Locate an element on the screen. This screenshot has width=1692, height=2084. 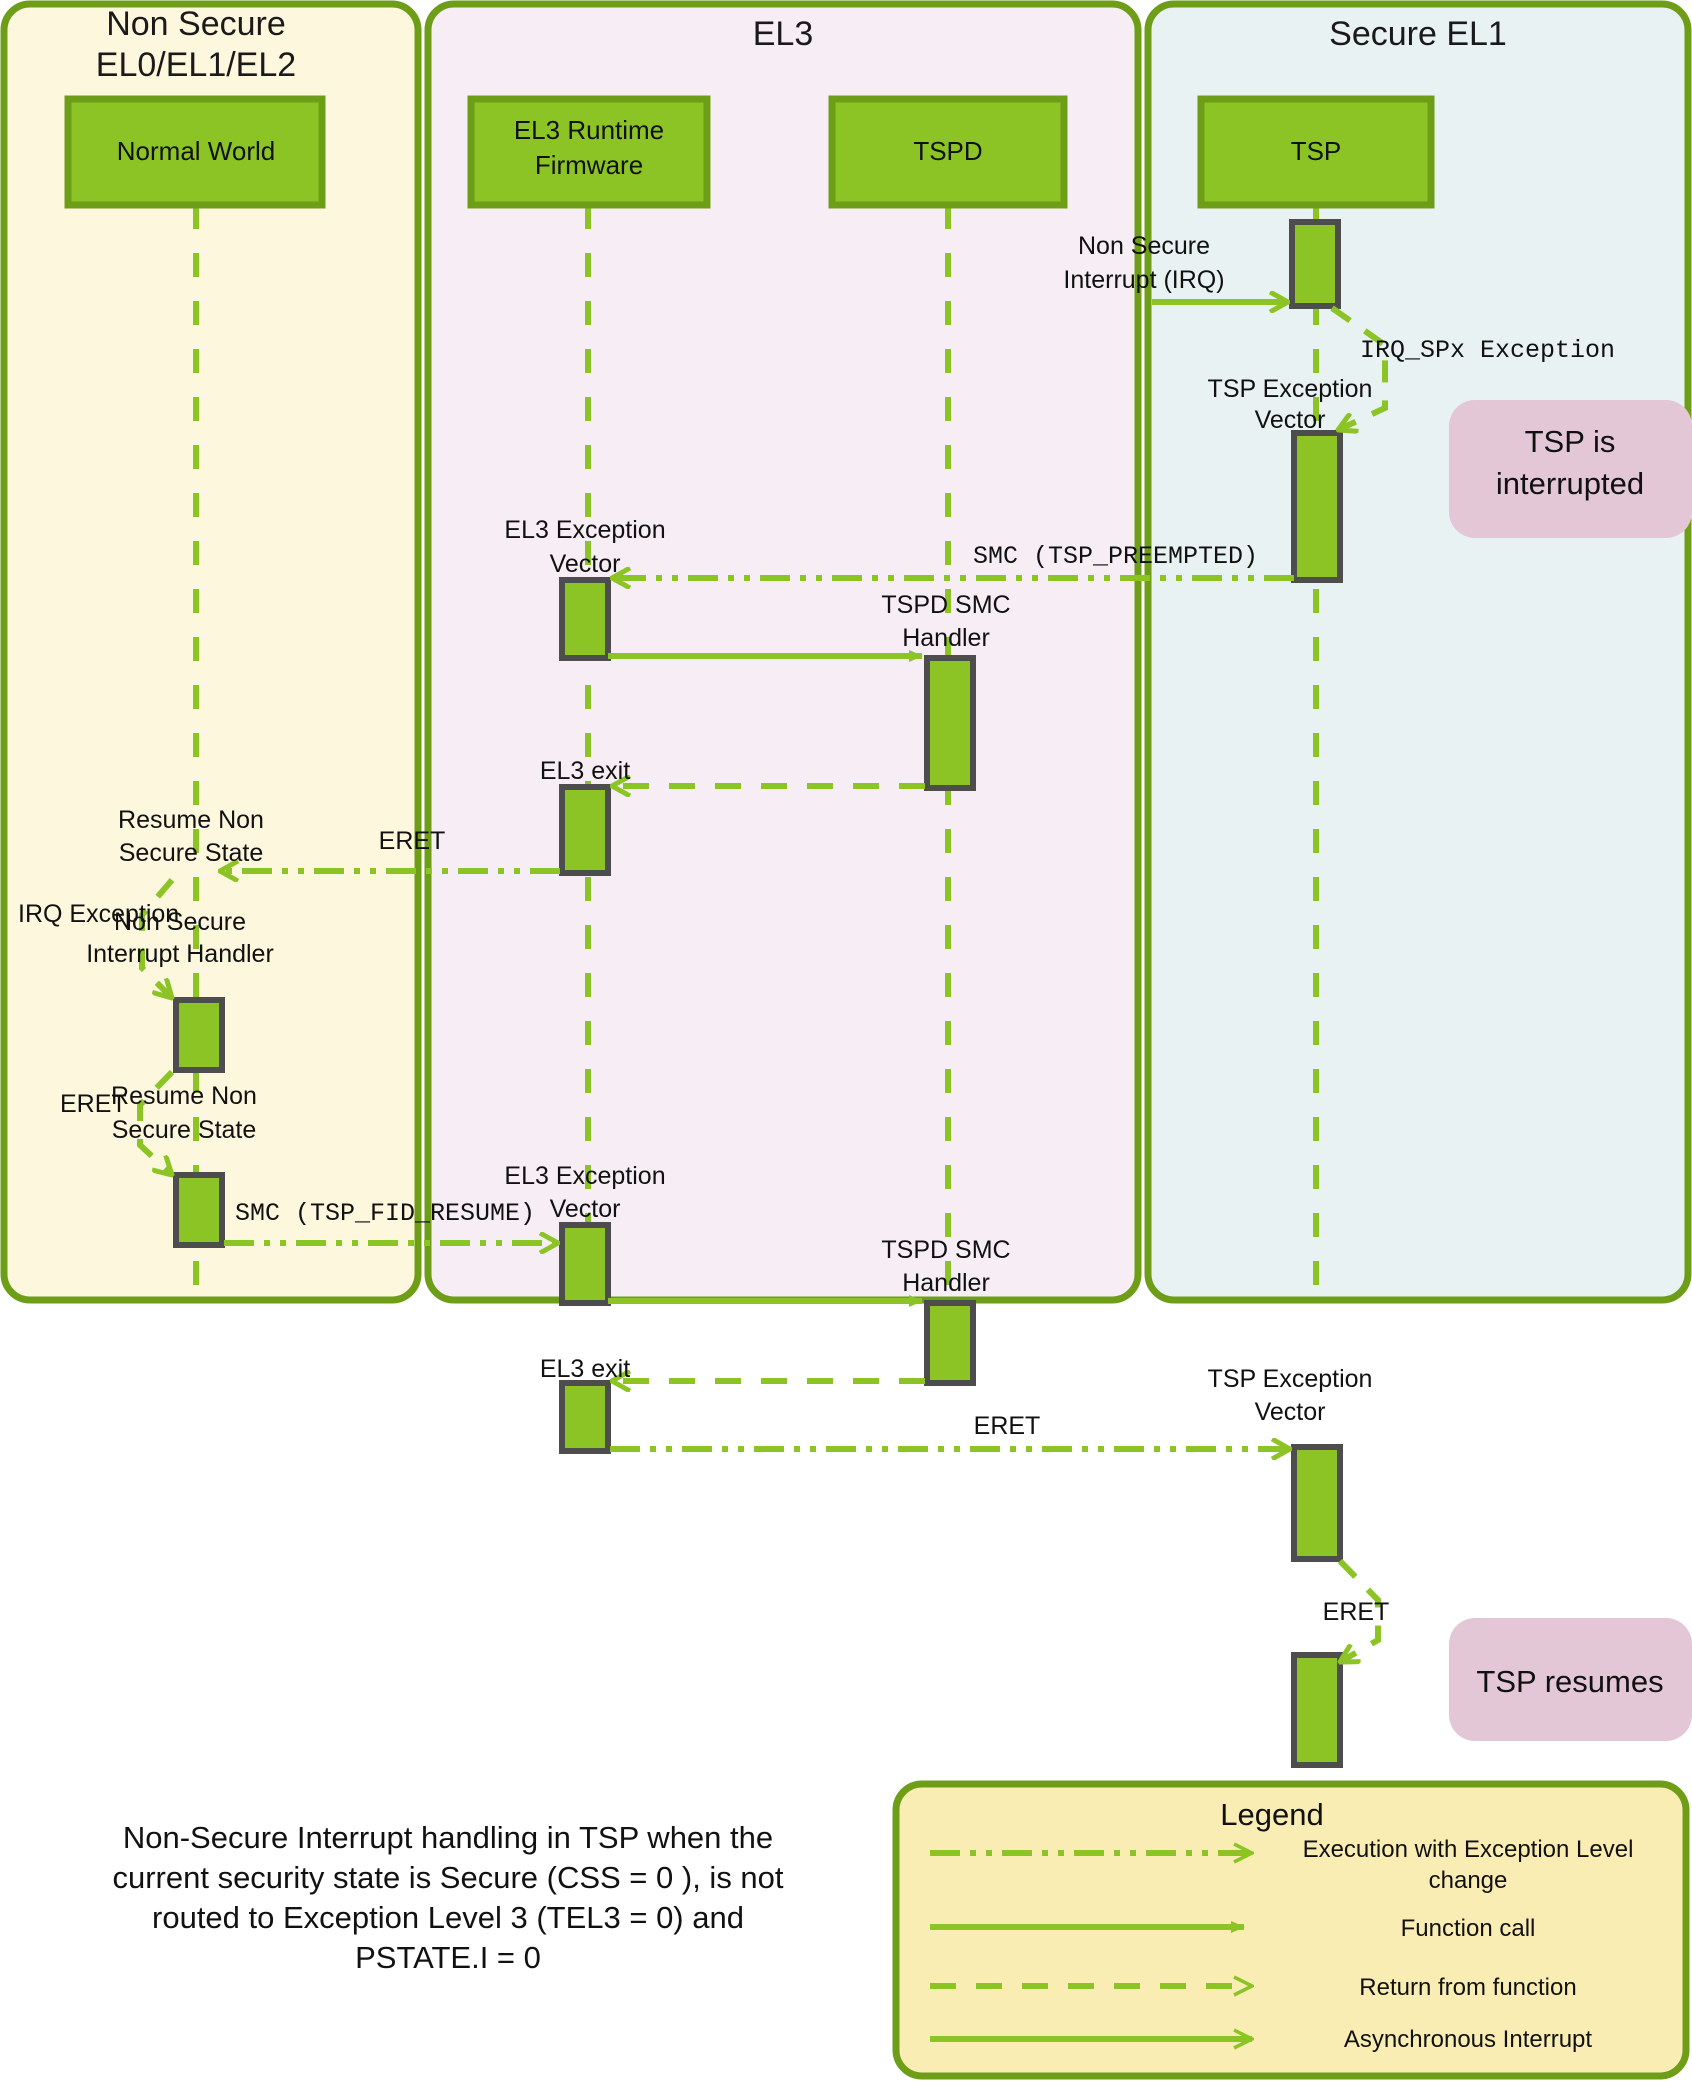
participant-el3-runtime-firmware is located at coordinates (589, 152).